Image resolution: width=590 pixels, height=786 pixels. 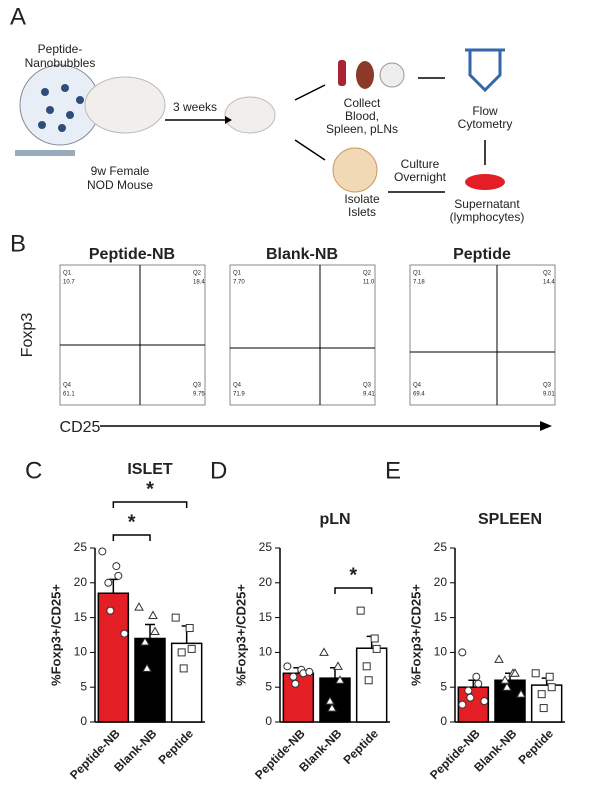 What do you see at coordinates (369, 283) in the screenshot?
I see `quadrant-label: 11.0` at bounding box center [369, 283].